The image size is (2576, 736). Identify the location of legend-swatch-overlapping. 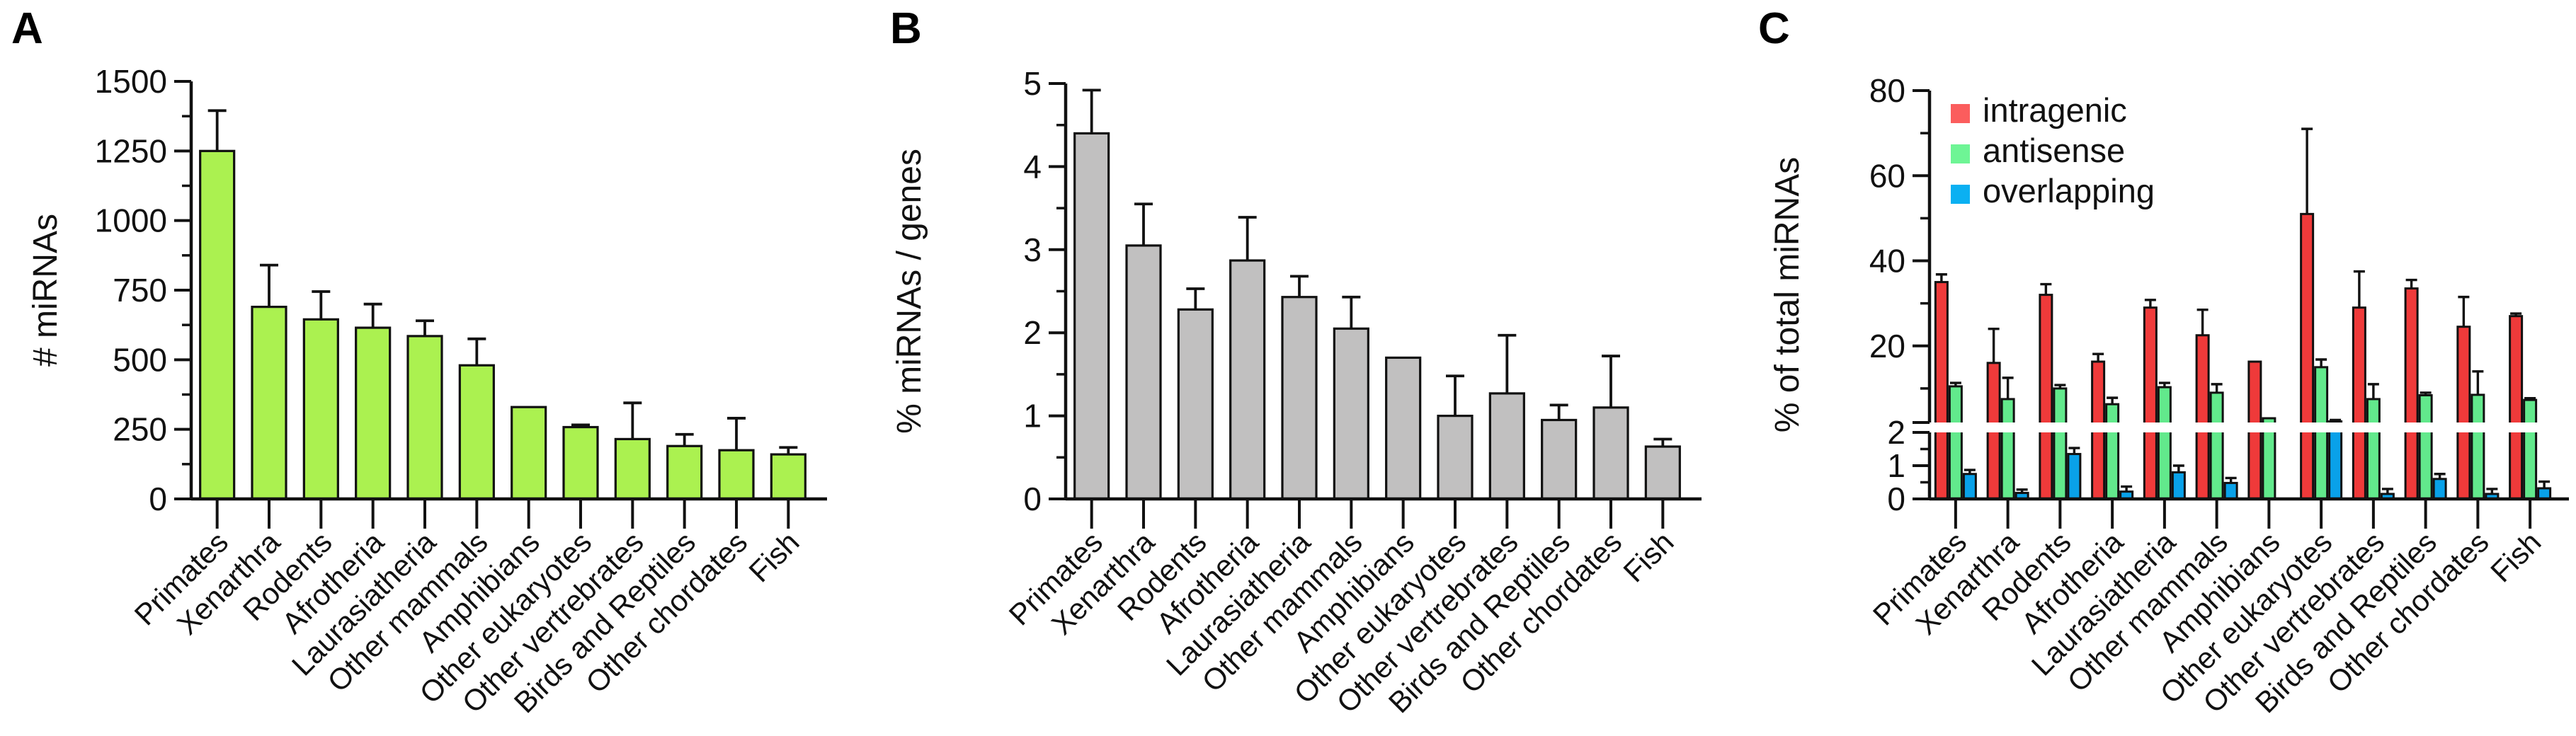
(1960, 194).